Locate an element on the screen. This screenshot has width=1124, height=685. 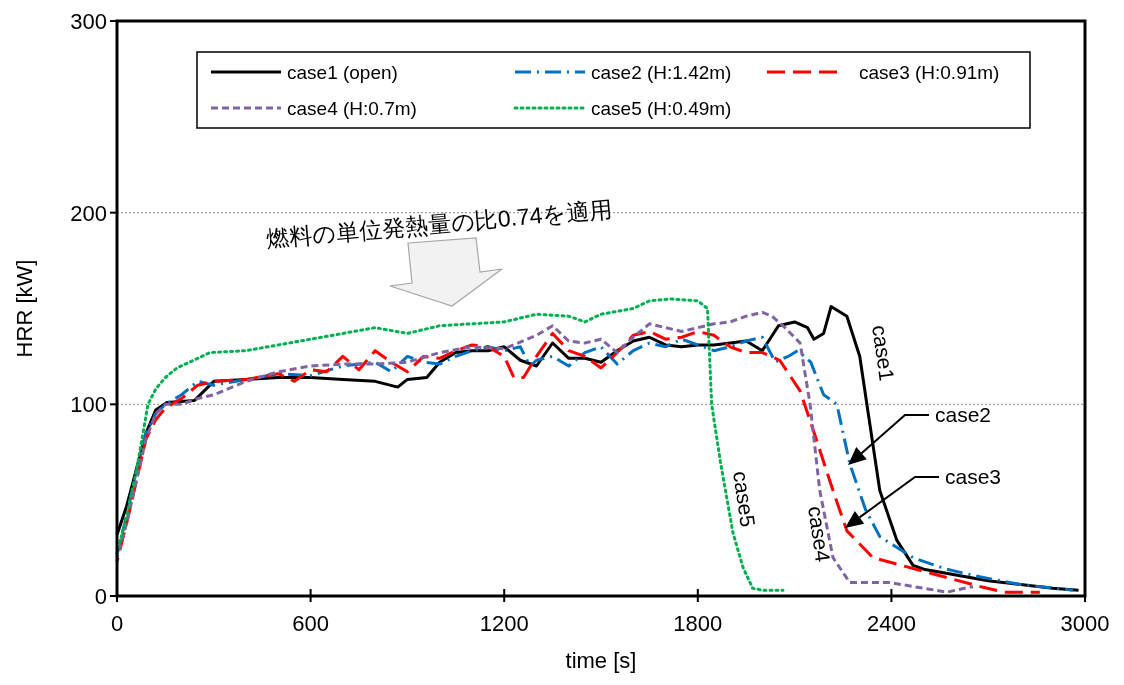
annotation: 燃料の単位発熱量の比0.74を適用 is located at coordinates (439, 224).